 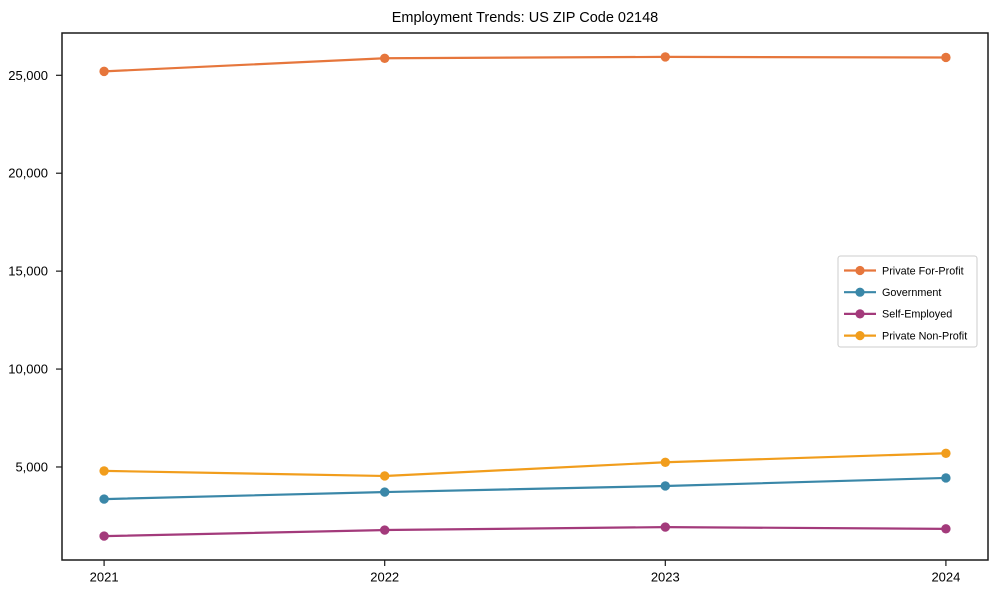 What do you see at coordinates (28, 173) in the screenshot?
I see `y-tick-label: 20,000` at bounding box center [28, 173].